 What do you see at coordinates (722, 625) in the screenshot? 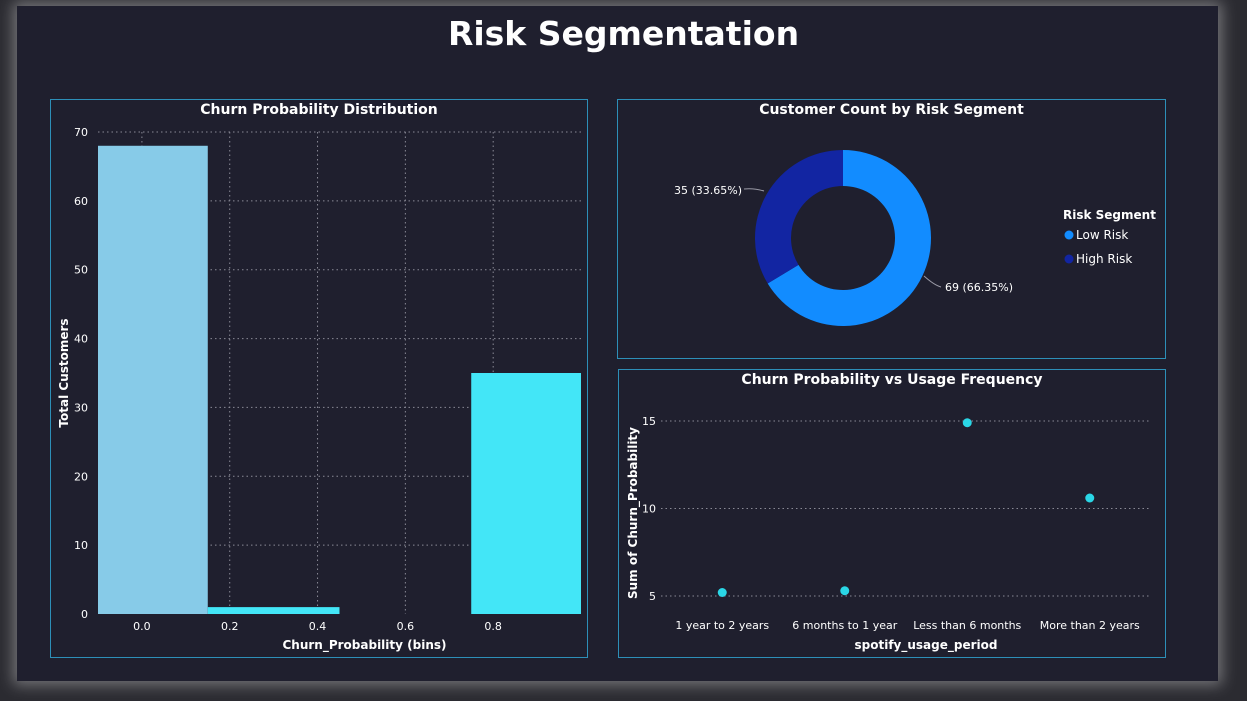
I see `x-tick-label: 1 year to 2 years` at bounding box center [722, 625].